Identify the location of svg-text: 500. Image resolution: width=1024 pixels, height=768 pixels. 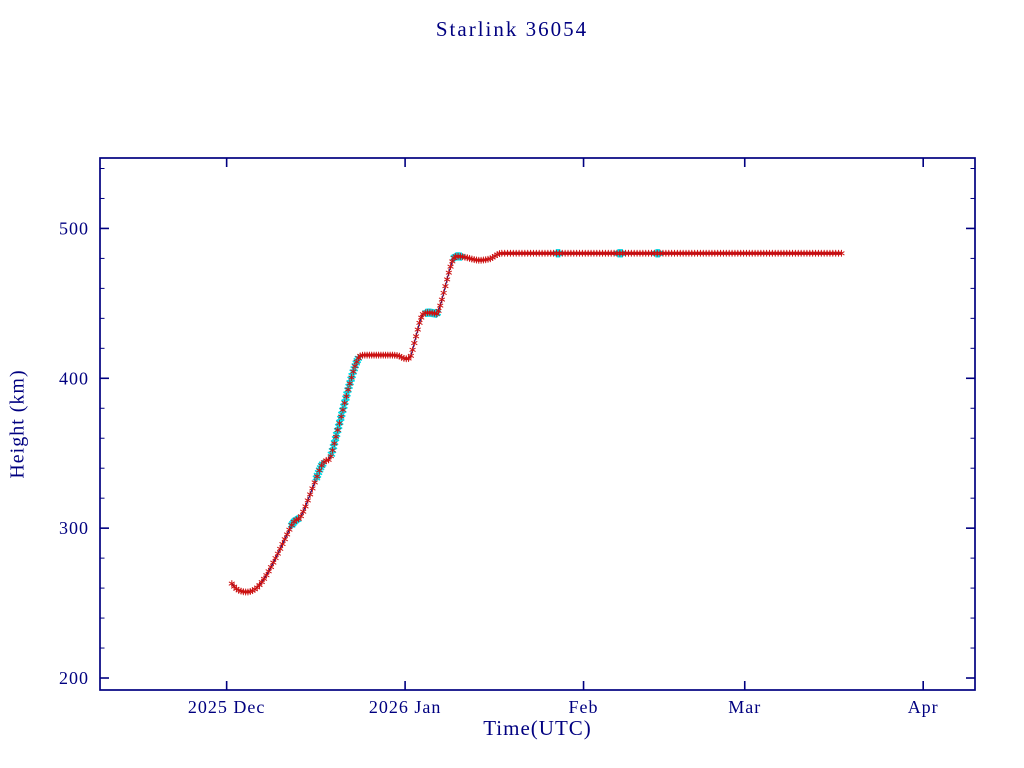
(74, 228).